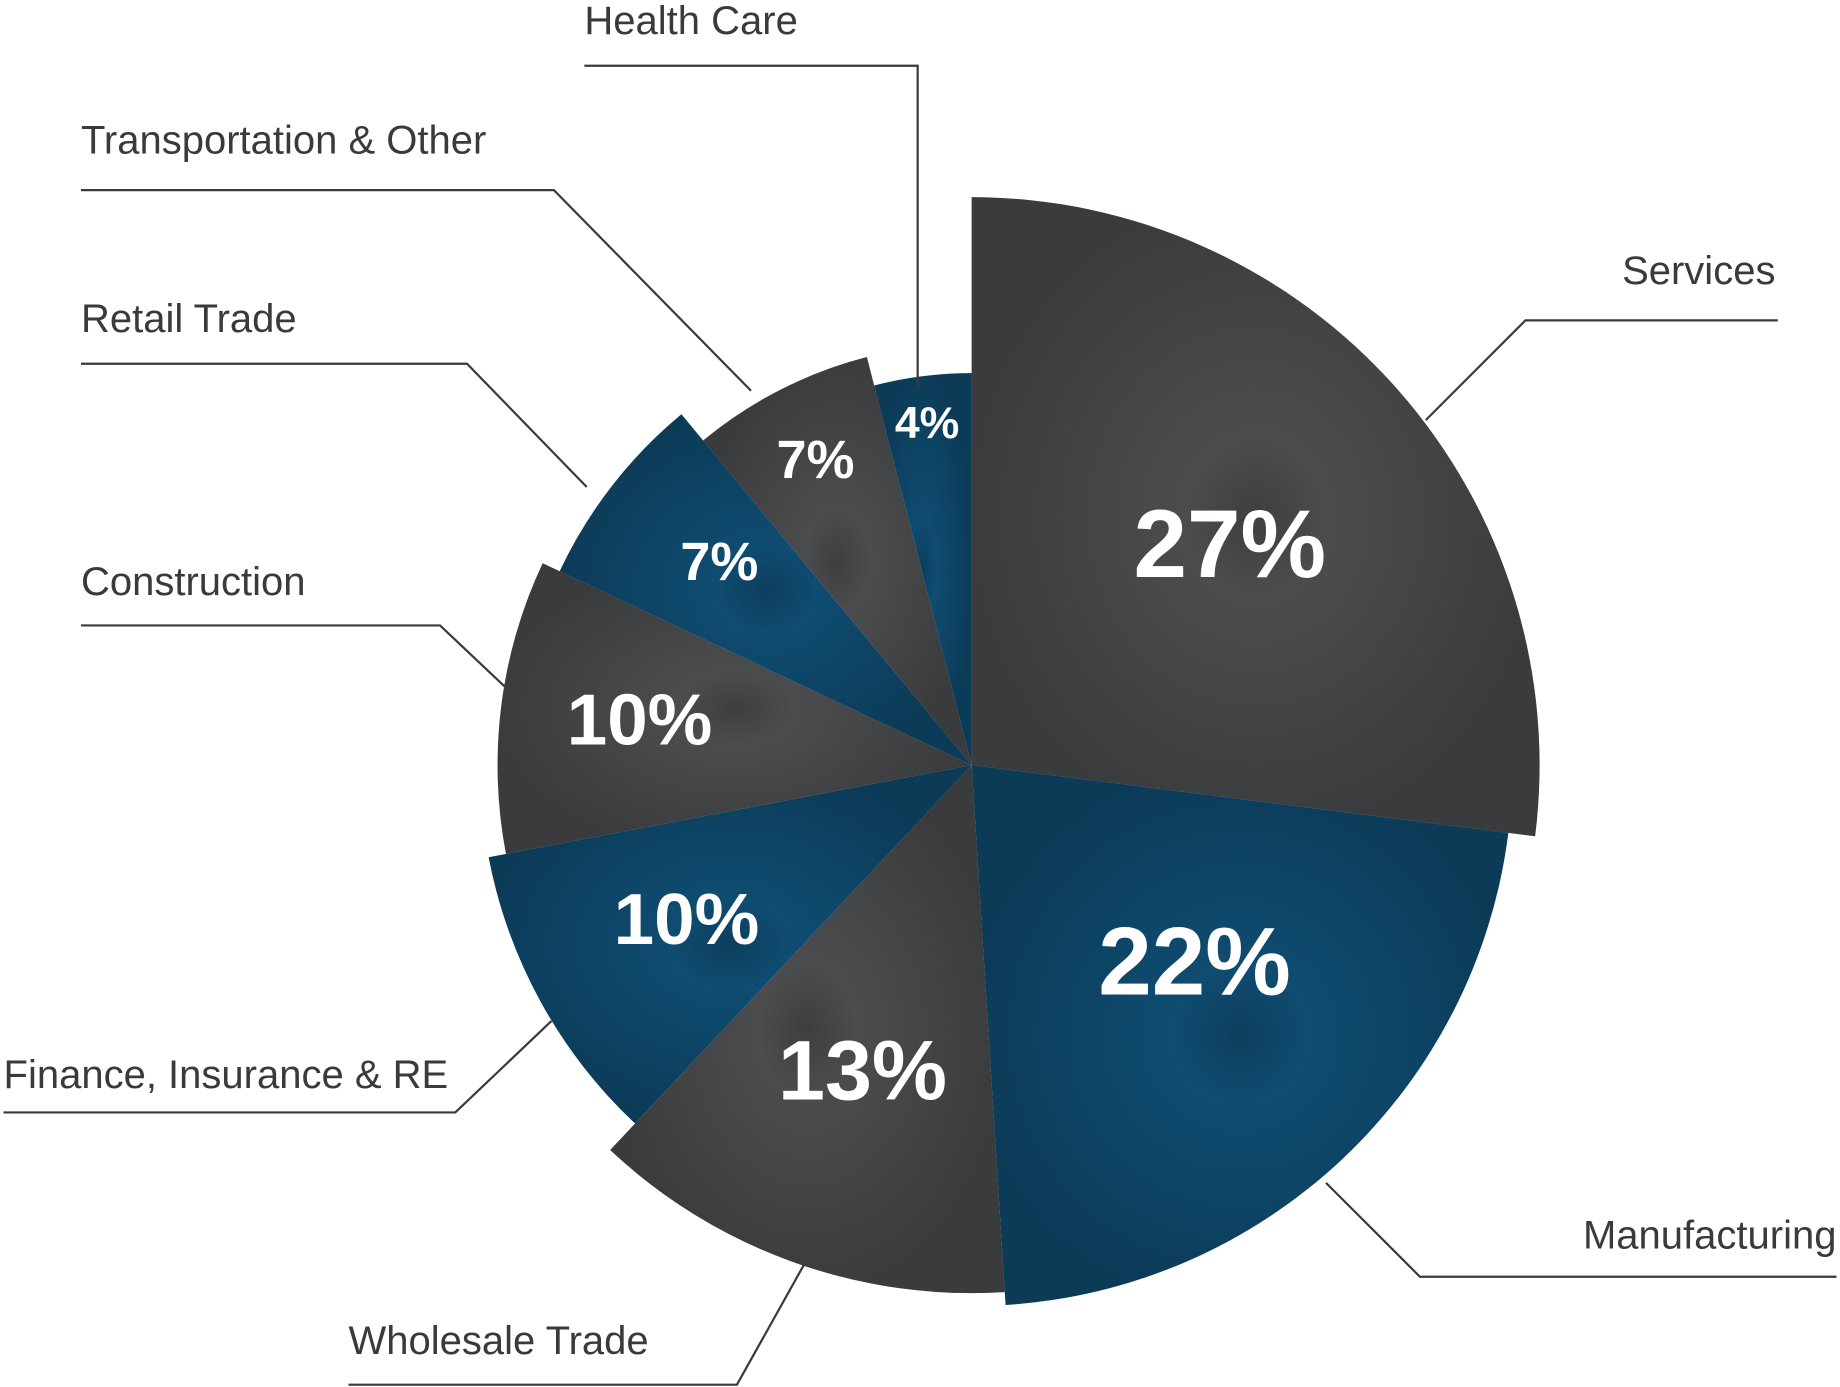  Describe the element at coordinates (927, 423) in the screenshot. I see `value-label: 4%` at that location.